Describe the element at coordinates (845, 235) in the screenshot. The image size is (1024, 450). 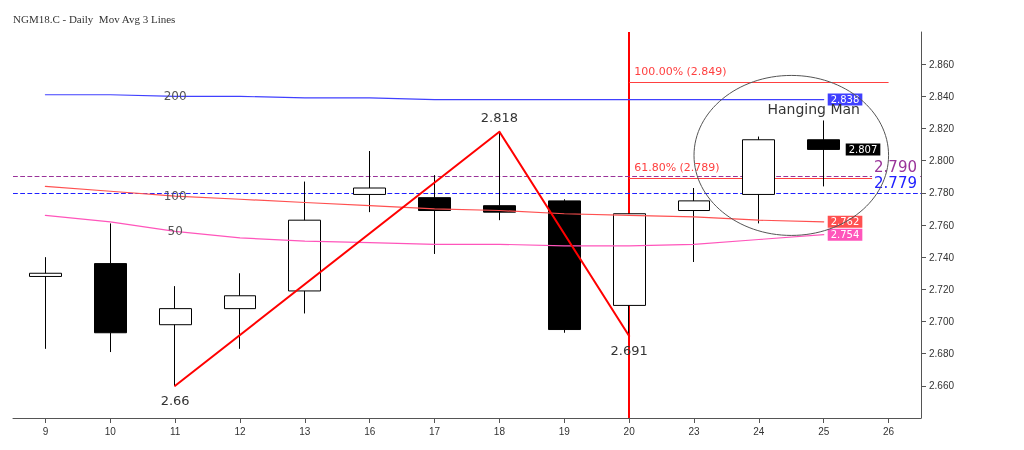
I see `data-label: 2.754` at that location.